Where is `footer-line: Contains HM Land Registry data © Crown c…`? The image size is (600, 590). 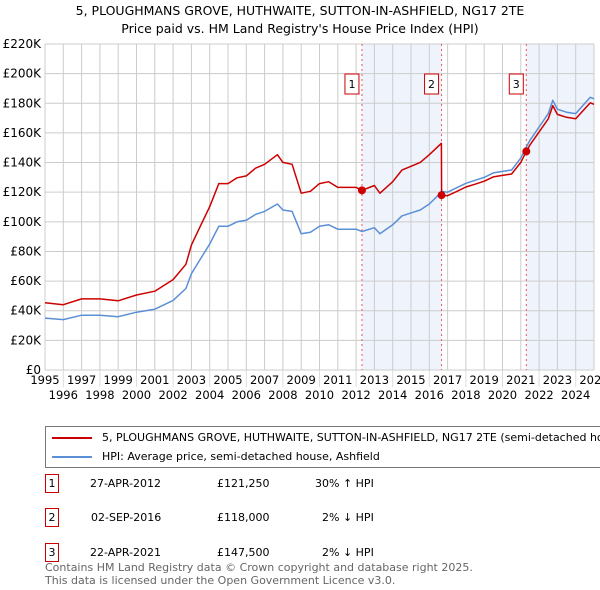 footer-line: Contains HM Land Registry data © Crown c… is located at coordinates (259, 567).